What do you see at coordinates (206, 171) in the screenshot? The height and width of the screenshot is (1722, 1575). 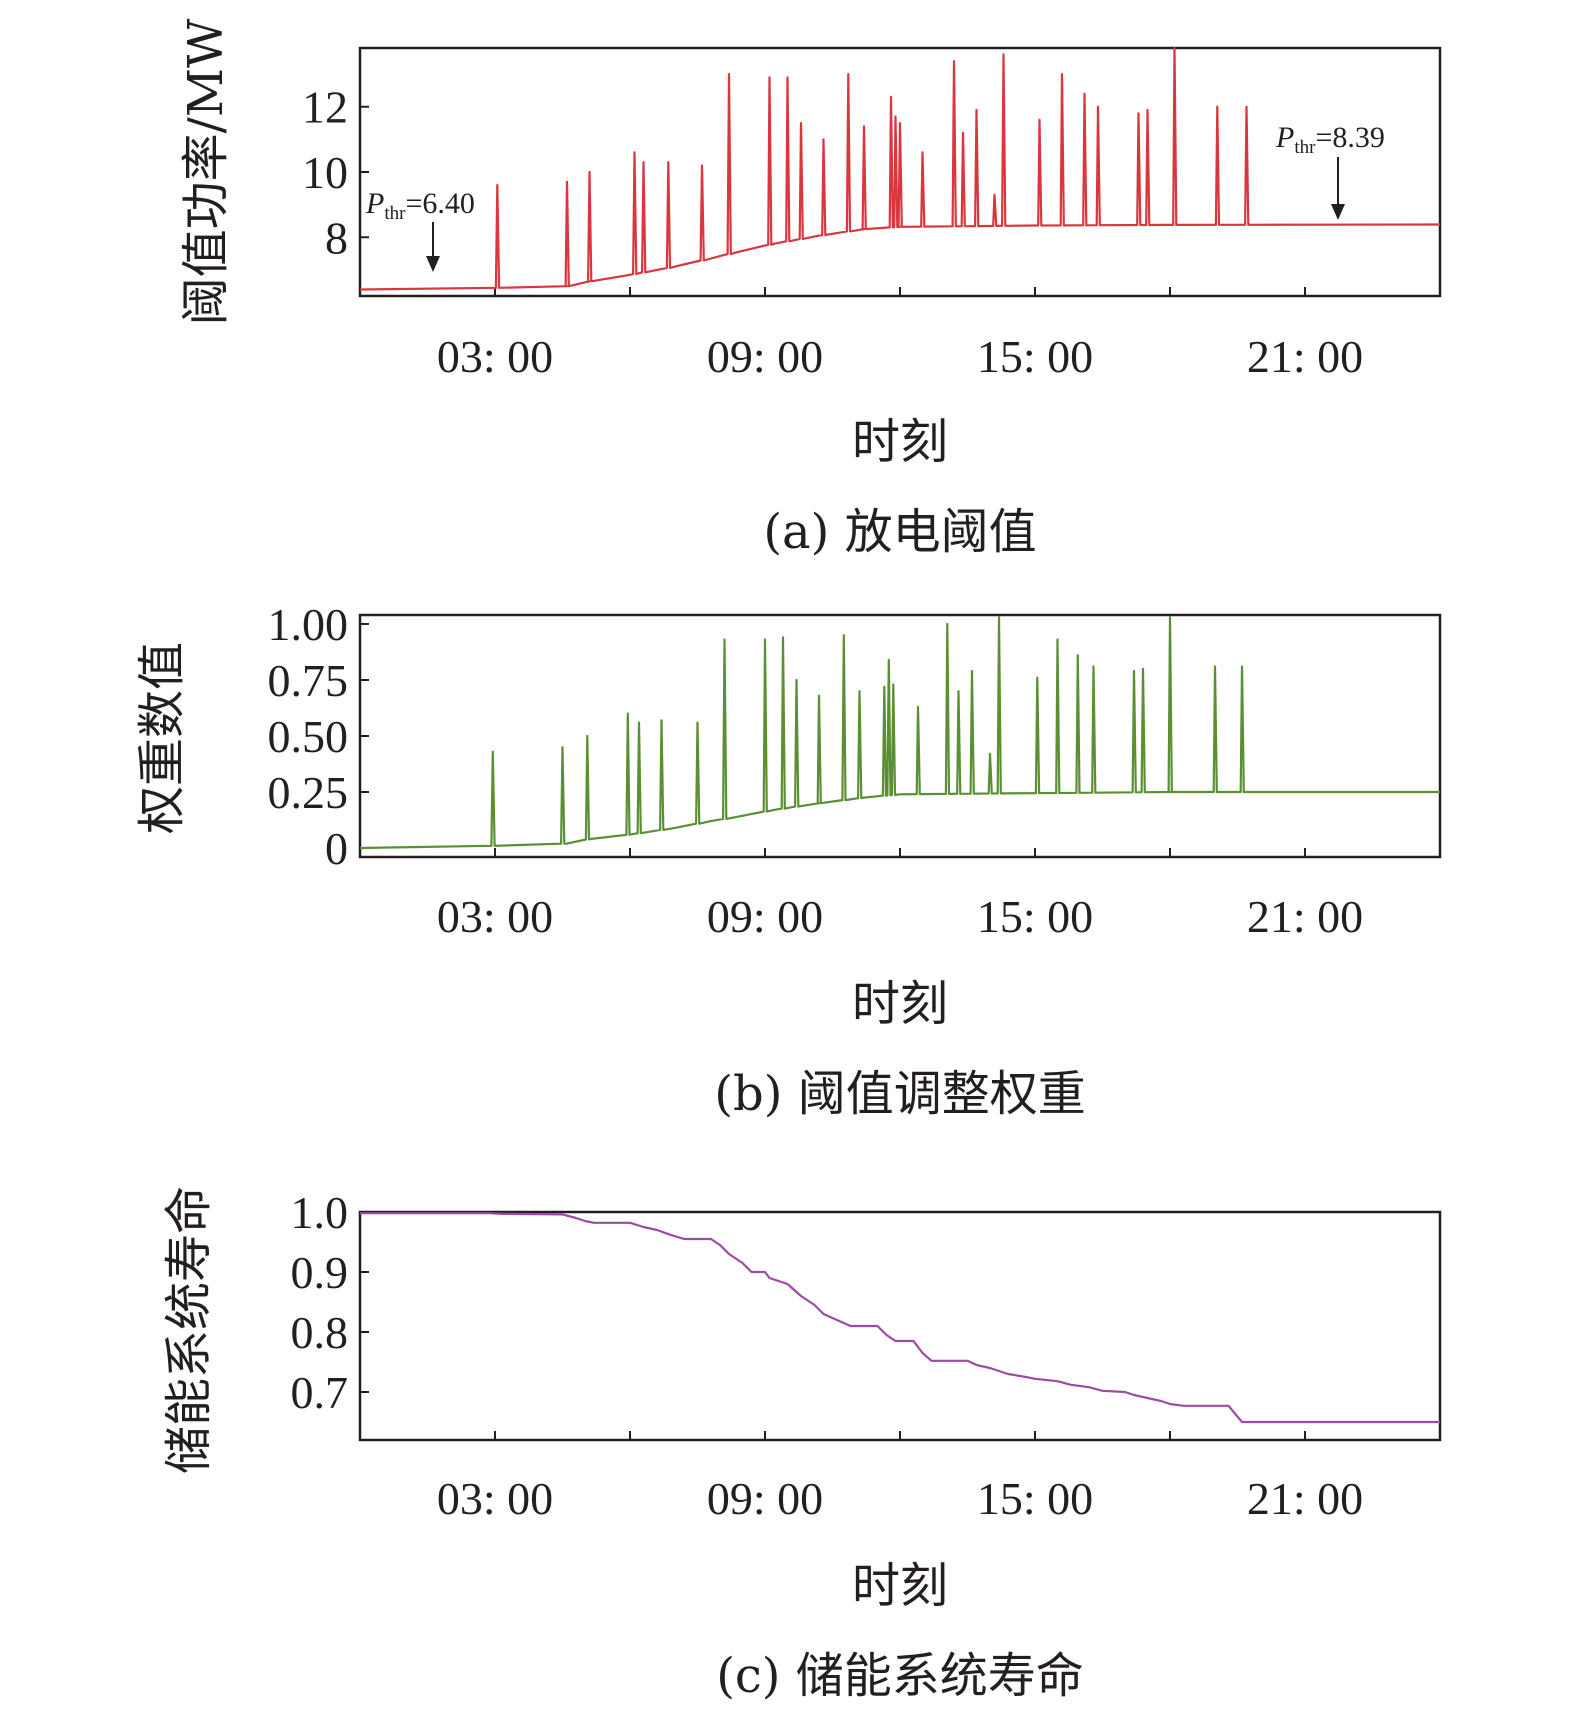 I see `panel-a-y-axis-title: 阈值功率/MW` at bounding box center [206, 171].